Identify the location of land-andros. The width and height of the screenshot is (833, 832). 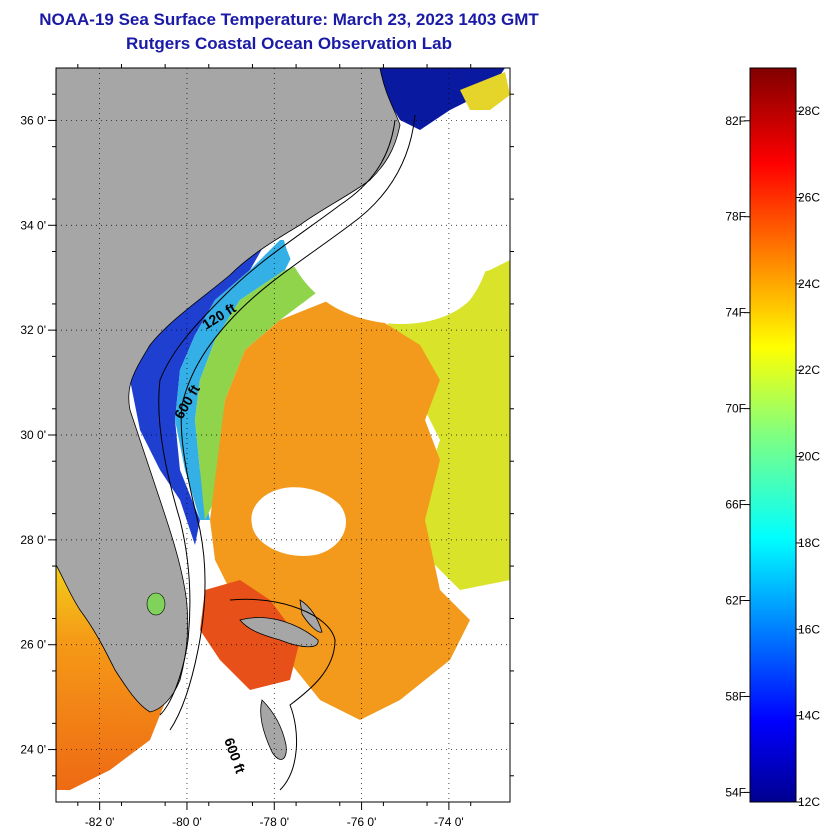
(273, 729).